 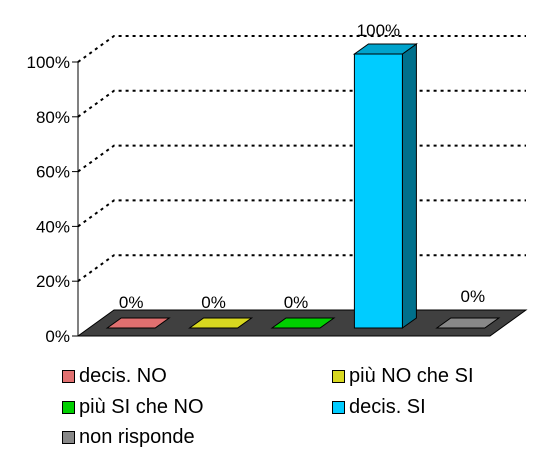 I want to click on y-tick-label: 80%, so click(x=53, y=117).